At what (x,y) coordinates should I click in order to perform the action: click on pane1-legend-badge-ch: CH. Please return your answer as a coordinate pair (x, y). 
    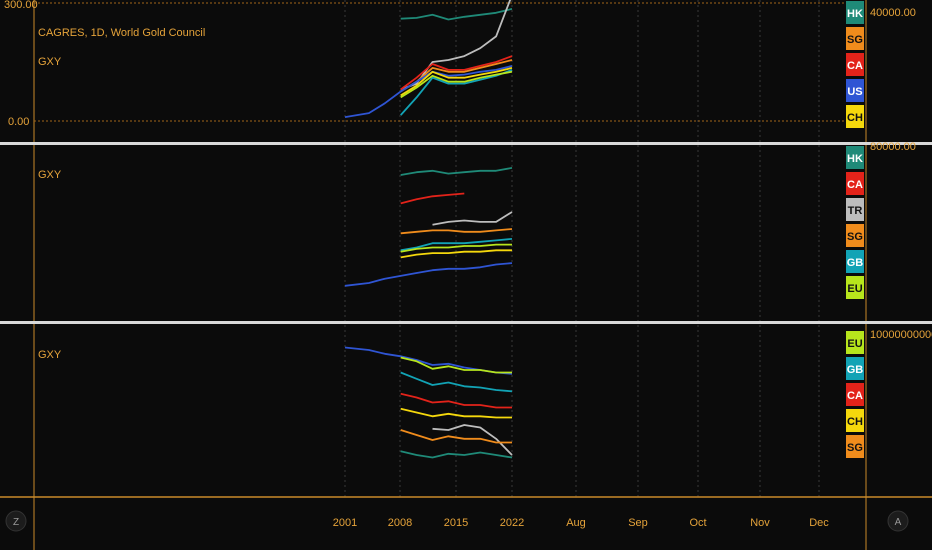
    Looking at the image, I should click on (855, 116).